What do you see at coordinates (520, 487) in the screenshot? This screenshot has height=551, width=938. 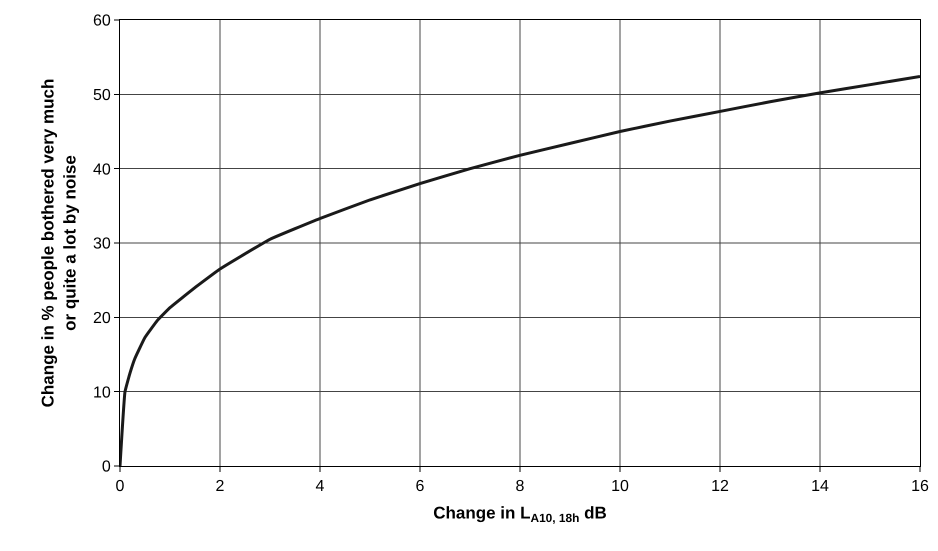 I see `x-tick-label: 8` at bounding box center [520, 487].